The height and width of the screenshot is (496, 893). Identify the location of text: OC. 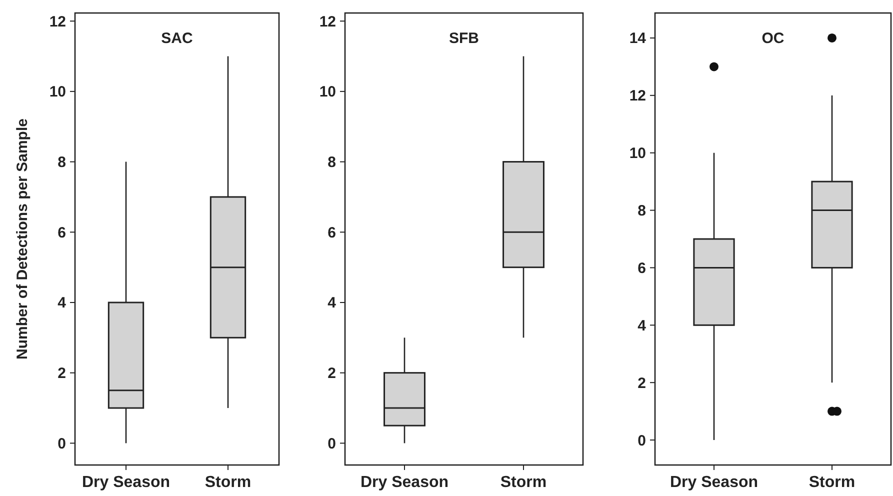
(773, 38).